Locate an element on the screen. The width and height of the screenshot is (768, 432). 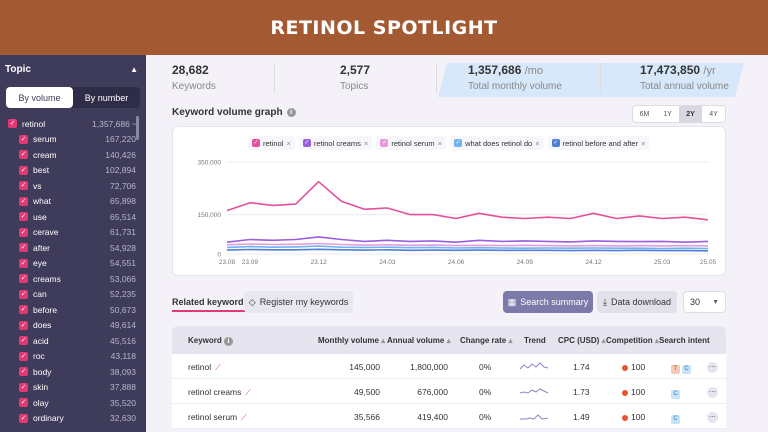
col-cpc: CPC (USD) ▴ is located at coordinates (582, 340).